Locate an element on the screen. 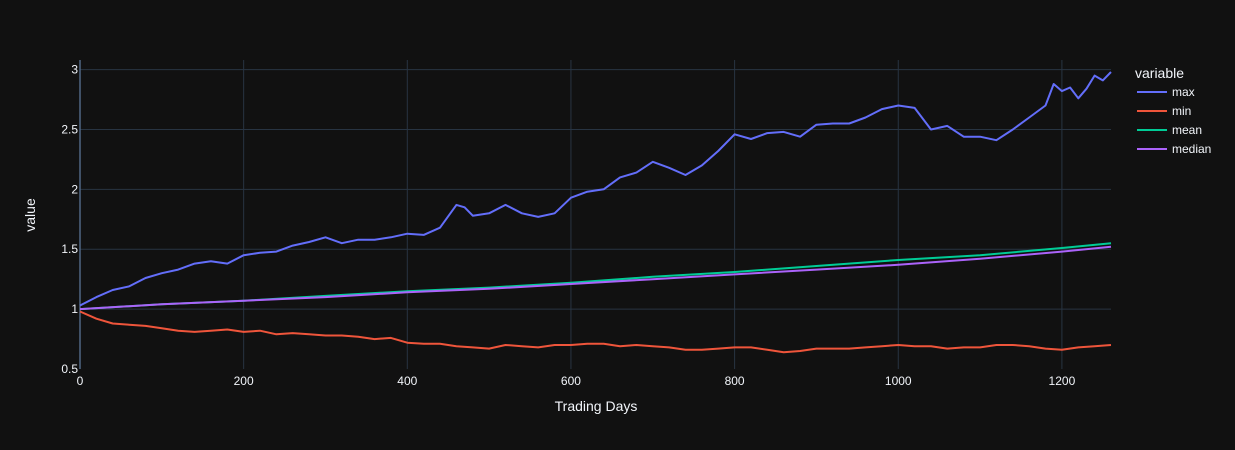 Image resolution: width=1235 pixels, height=450 pixels. x-tick-label: 200 is located at coordinates (244, 381).